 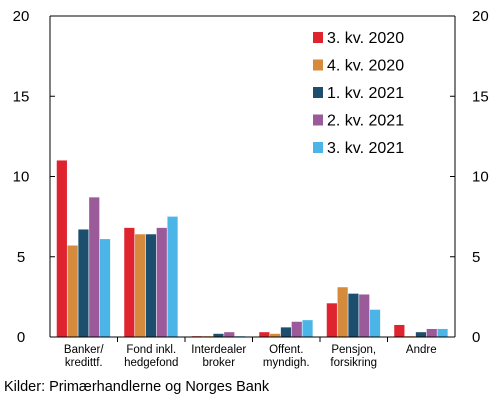 What do you see at coordinates (21, 16) in the screenshot?
I see `y-tick-label-left: 20` at bounding box center [21, 16].